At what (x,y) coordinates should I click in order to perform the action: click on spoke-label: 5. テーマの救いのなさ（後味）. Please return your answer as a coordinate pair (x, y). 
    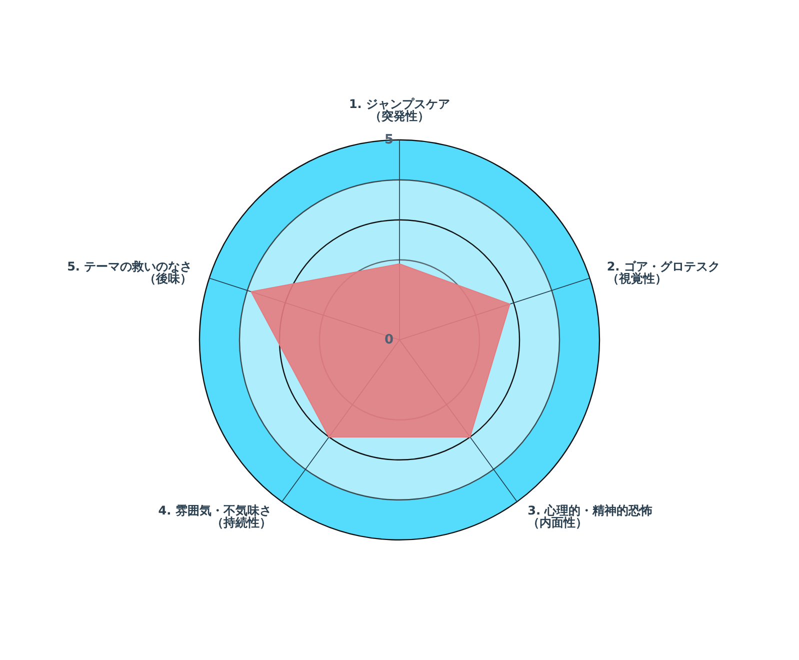
    Looking at the image, I should click on (129, 273).